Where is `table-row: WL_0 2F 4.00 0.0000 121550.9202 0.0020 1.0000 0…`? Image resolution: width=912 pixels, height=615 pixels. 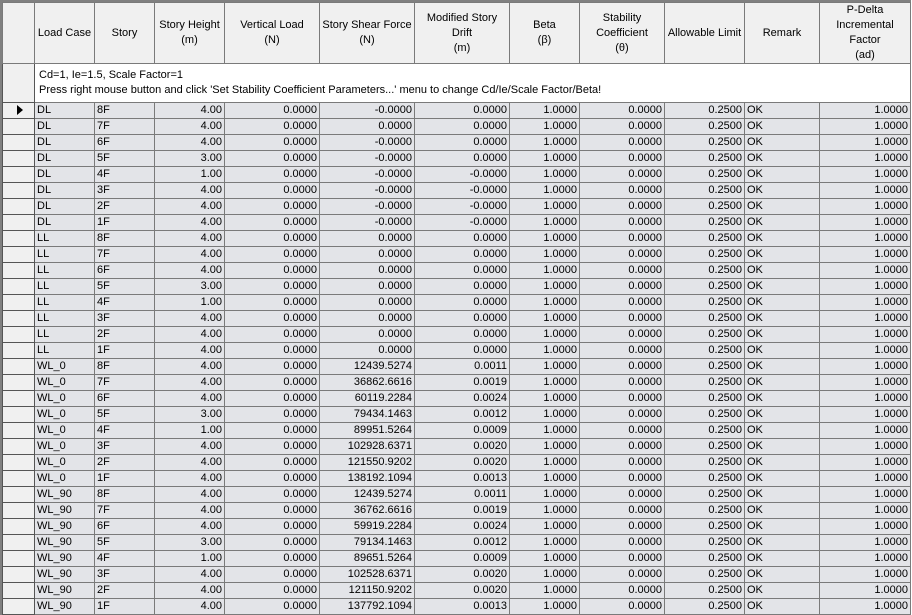 table-row: WL_0 2F 4.00 0.0000 121550.9202 0.0020 1.0000 0… is located at coordinates (456, 462).